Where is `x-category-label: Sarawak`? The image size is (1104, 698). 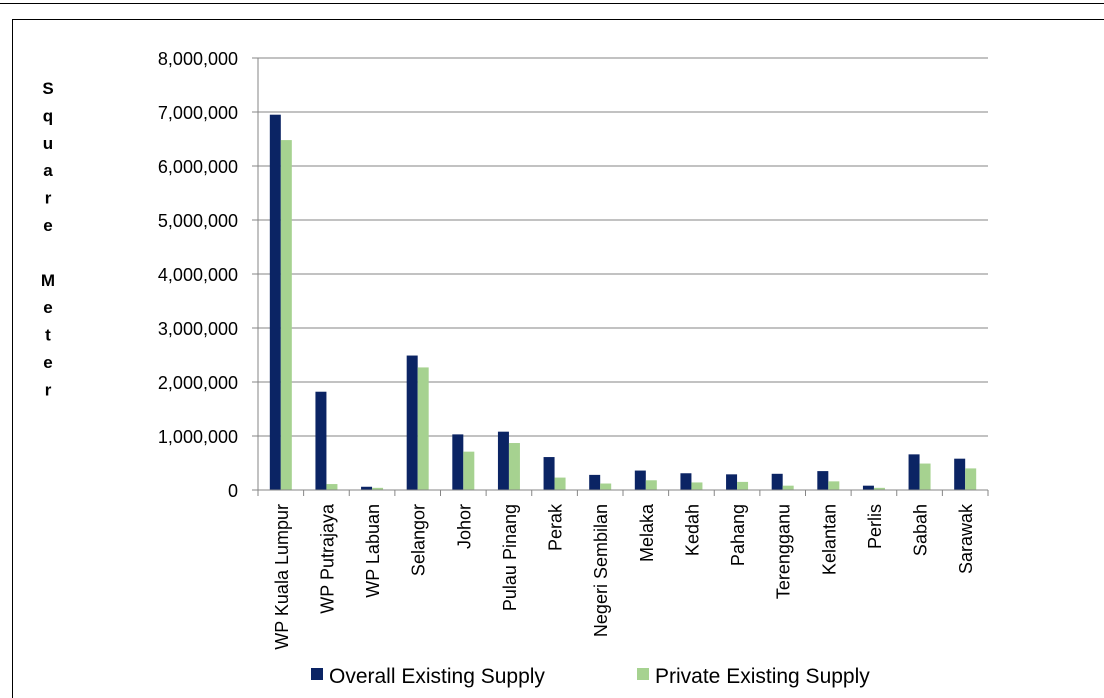
x-category-label: Sarawak is located at coordinates (966, 538).